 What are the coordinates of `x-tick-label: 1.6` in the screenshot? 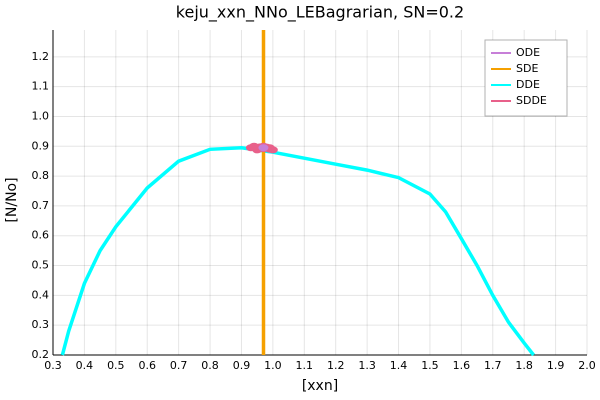 It's located at (462, 365).